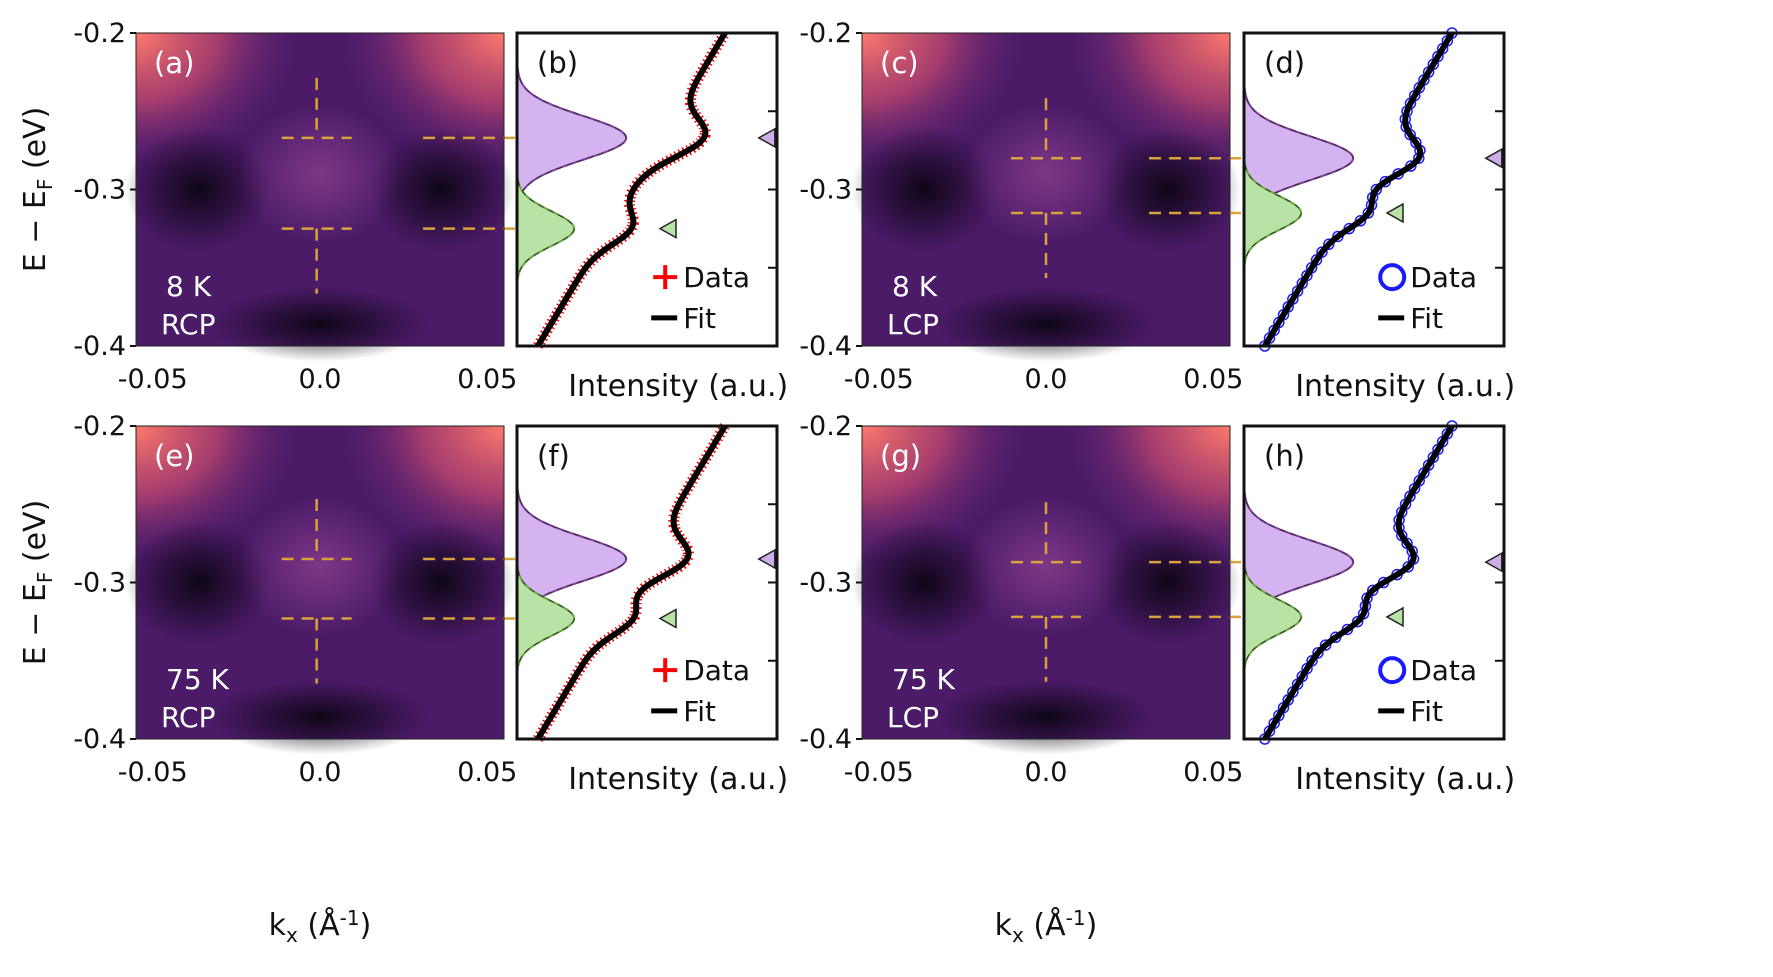  I want to click on panel-label: (d), so click(1284, 63).